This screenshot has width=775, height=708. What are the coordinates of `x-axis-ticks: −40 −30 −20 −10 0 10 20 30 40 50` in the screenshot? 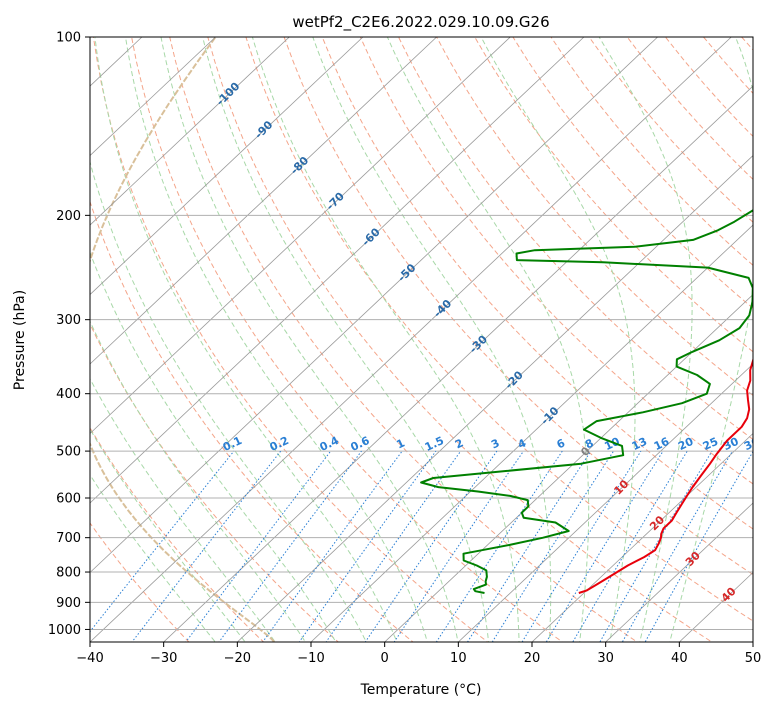 It's located at (418, 654).